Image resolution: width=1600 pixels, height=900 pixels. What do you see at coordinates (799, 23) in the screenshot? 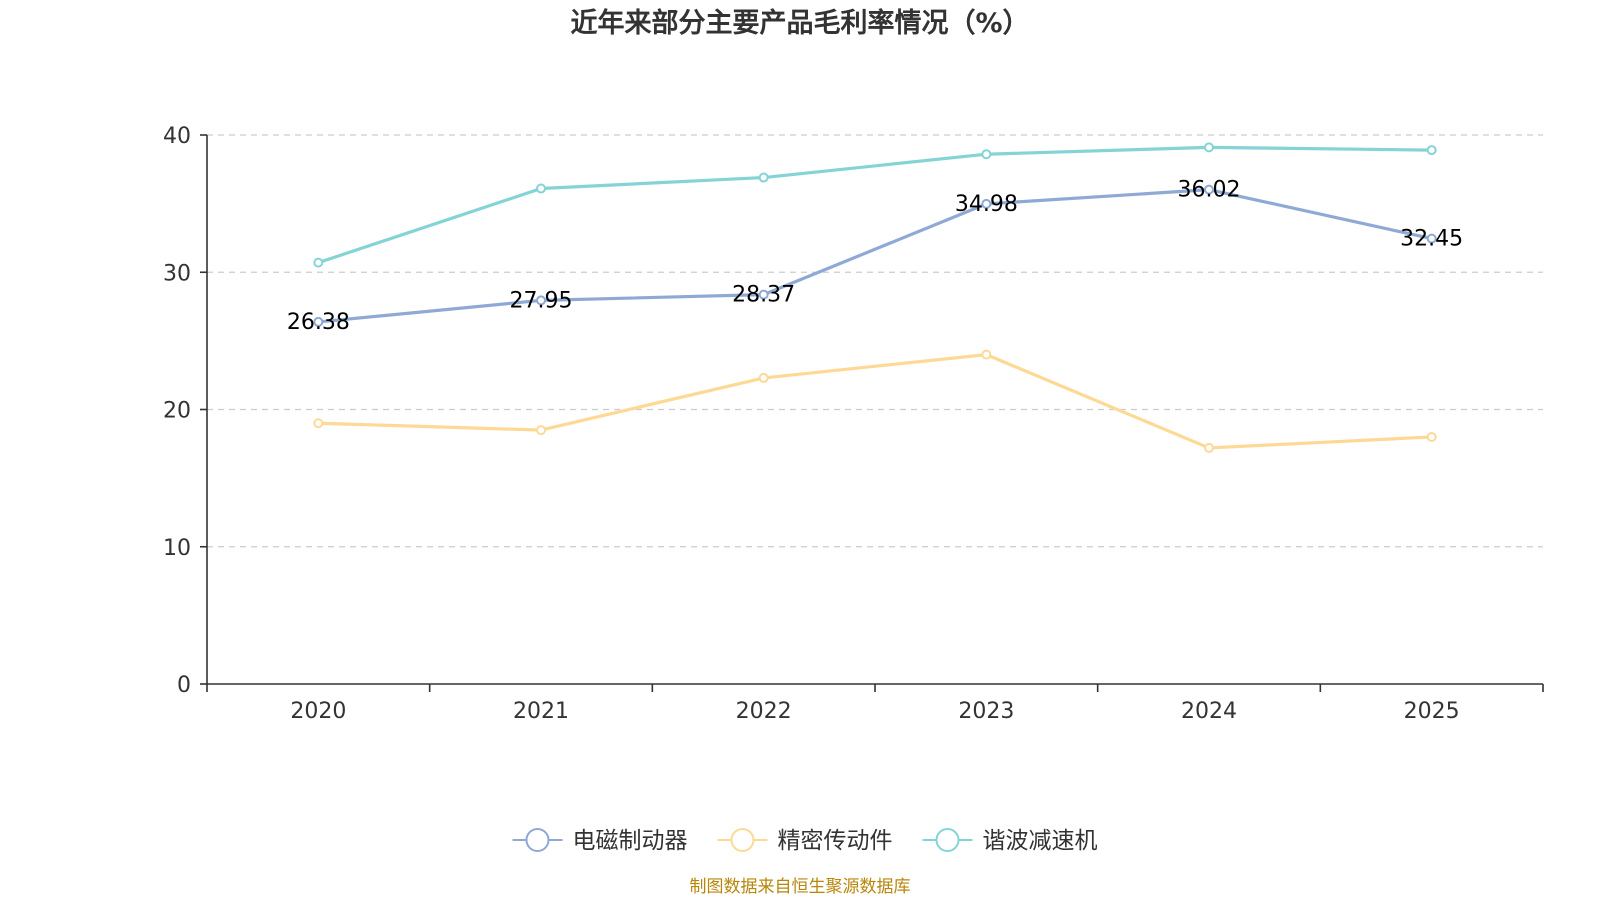
I see `chart-title: 近年来部分主要产品毛利率情况（%）` at bounding box center [799, 23].